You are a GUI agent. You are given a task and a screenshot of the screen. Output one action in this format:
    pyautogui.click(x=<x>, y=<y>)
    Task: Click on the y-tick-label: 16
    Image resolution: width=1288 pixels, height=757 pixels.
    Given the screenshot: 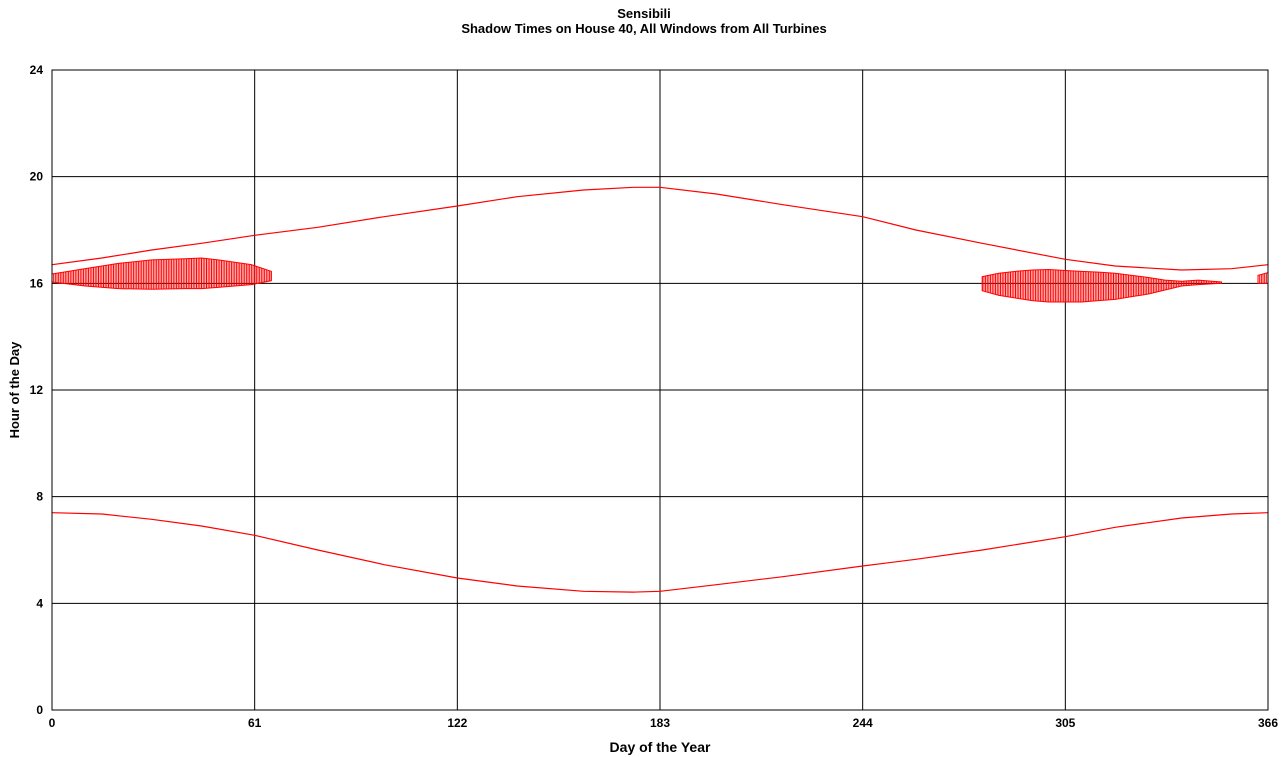 What is the action you would take?
    pyautogui.click(x=37, y=283)
    